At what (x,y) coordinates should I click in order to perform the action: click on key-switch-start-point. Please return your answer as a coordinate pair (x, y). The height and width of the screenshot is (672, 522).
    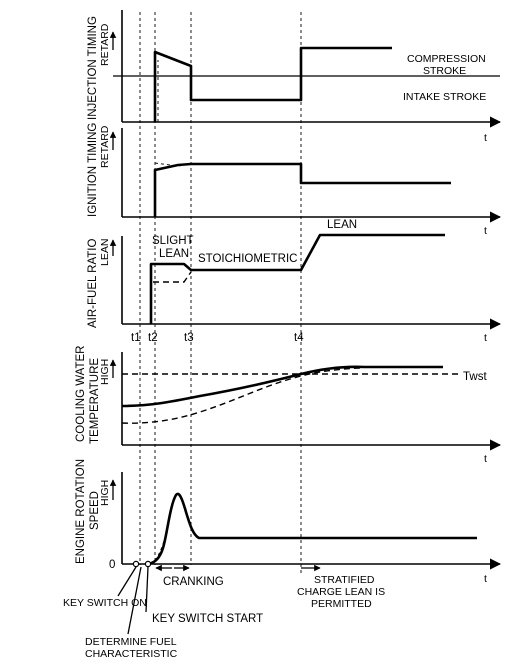
    Looking at the image, I should click on (148, 564).